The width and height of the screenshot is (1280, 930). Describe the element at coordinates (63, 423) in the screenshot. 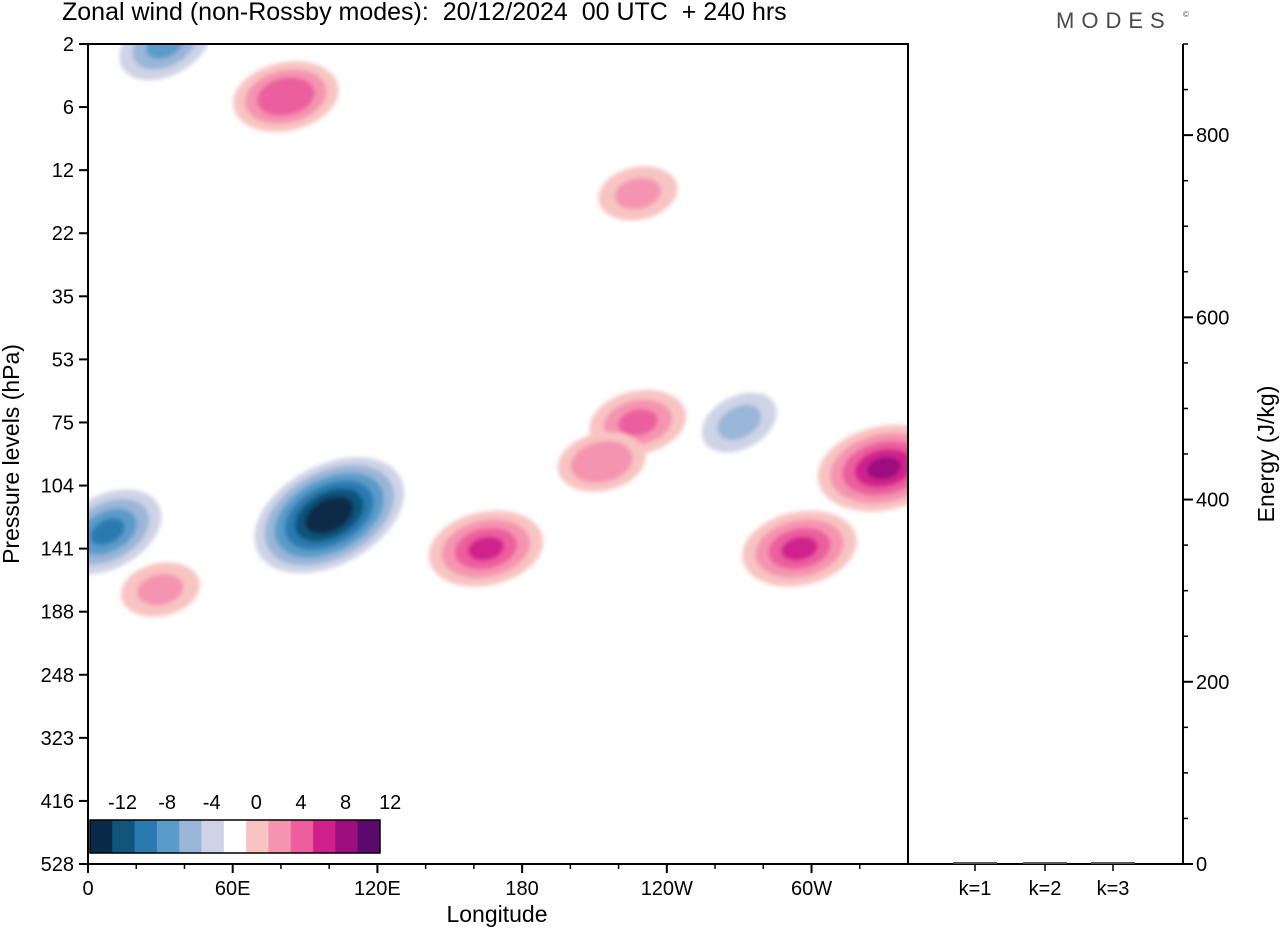

I see `y-tick-label: 75` at that location.